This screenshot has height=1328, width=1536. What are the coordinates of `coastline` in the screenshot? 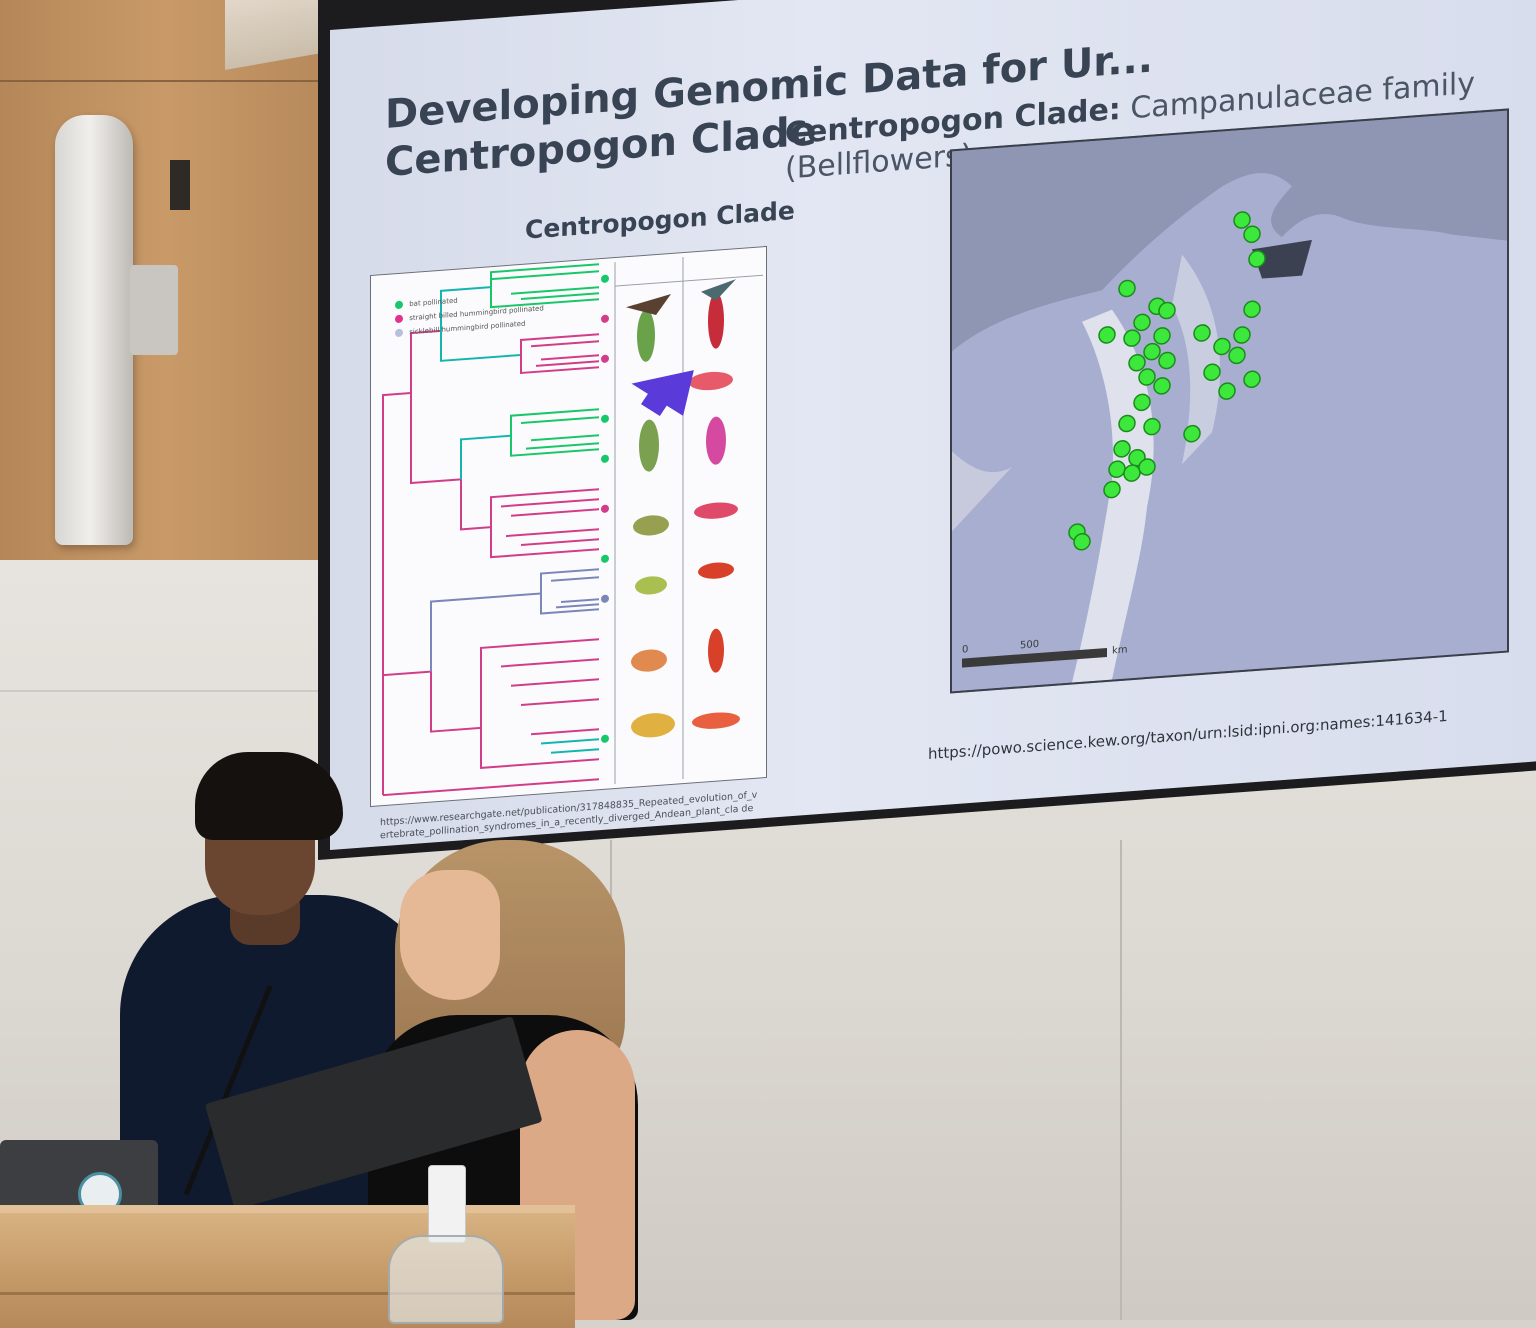 It's located at (982, 491).